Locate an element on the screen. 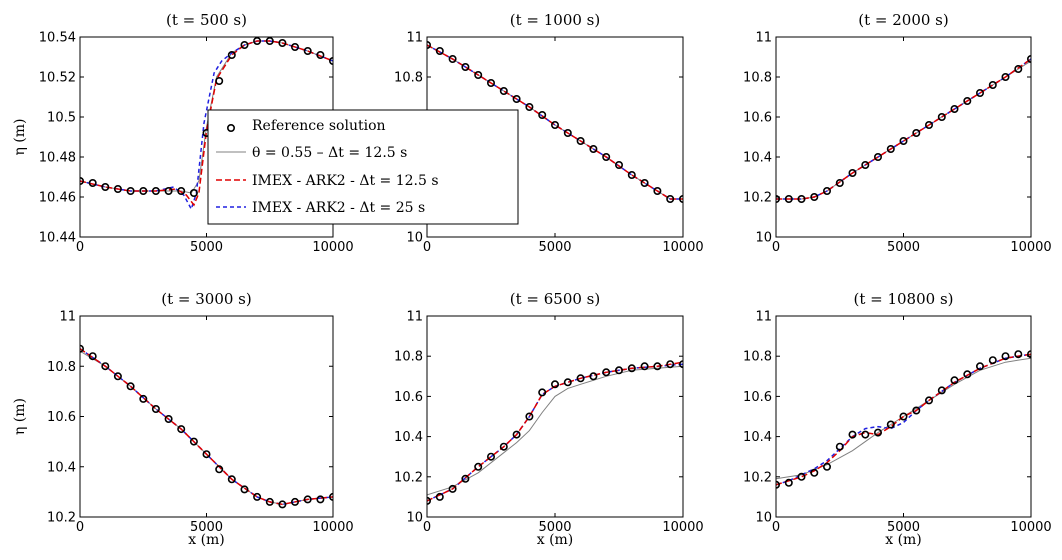 This screenshot has width=1062, height=560. panel-title: (t = 2000 s) is located at coordinates (903, 20).